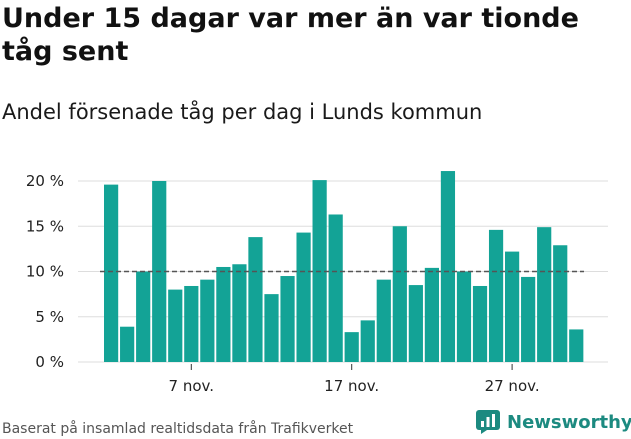  I want to click on y-tick-label: 20 %, so click(45, 181).